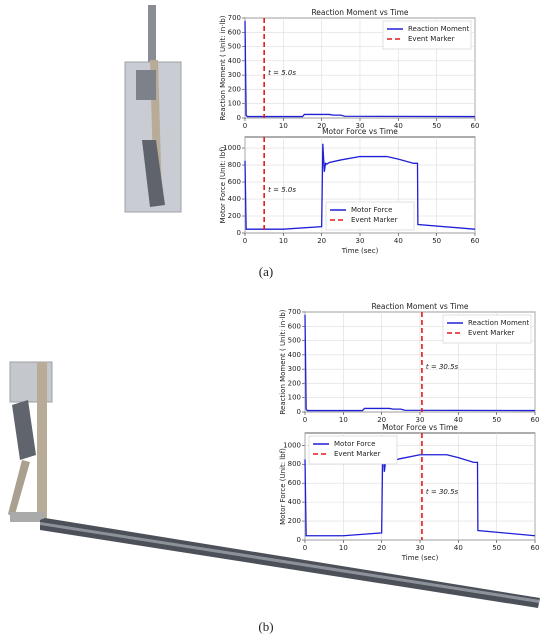 The width and height of the screenshot is (550, 644). What do you see at coordinates (27, 517) in the screenshot?
I see `bracket` at bounding box center [27, 517].